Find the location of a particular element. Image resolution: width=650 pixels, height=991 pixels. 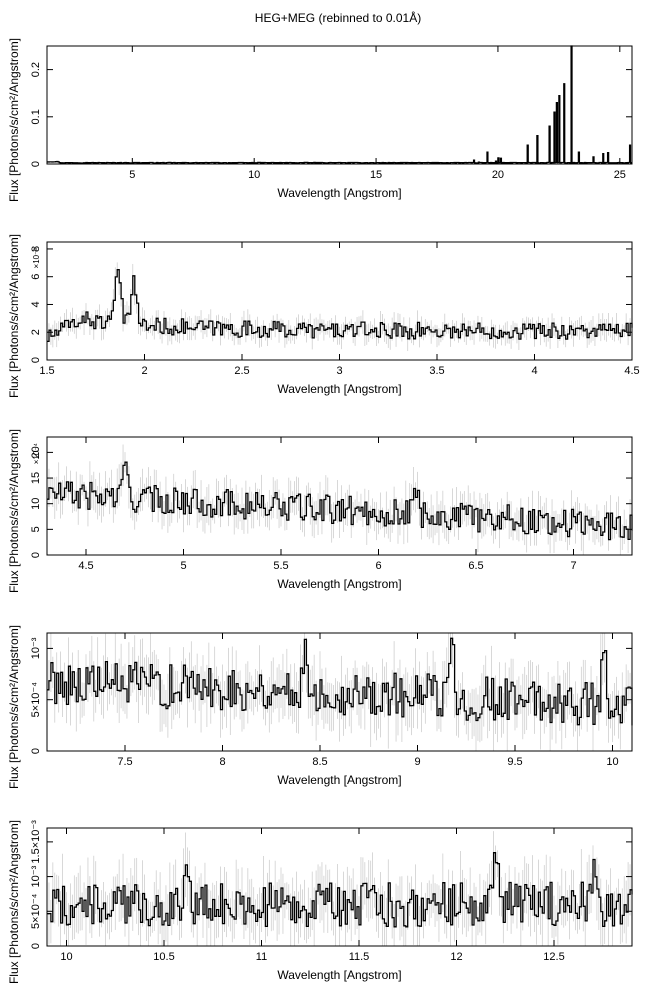

x-tick-label: 6 is located at coordinates (378, 566).